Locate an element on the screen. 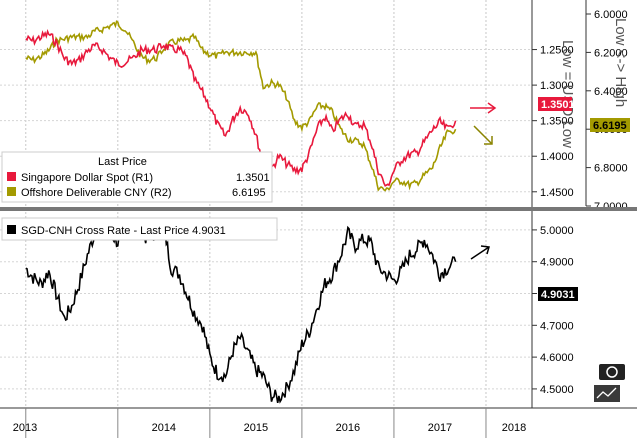  r1-axis-annotation: Low = USD Low is located at coordinates (567, 94).